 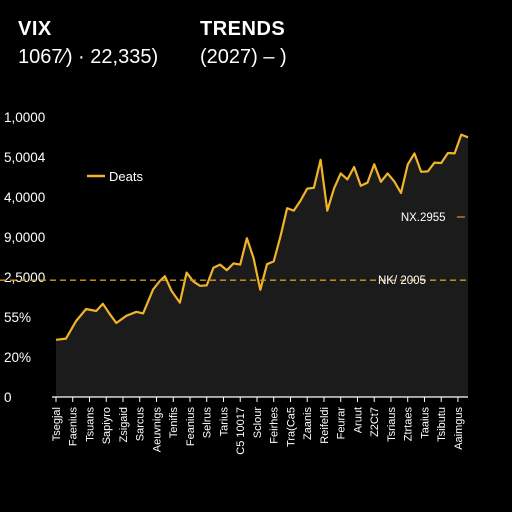 I want to click on y-tick-label: 4,0000, so click(x=24, y=197).